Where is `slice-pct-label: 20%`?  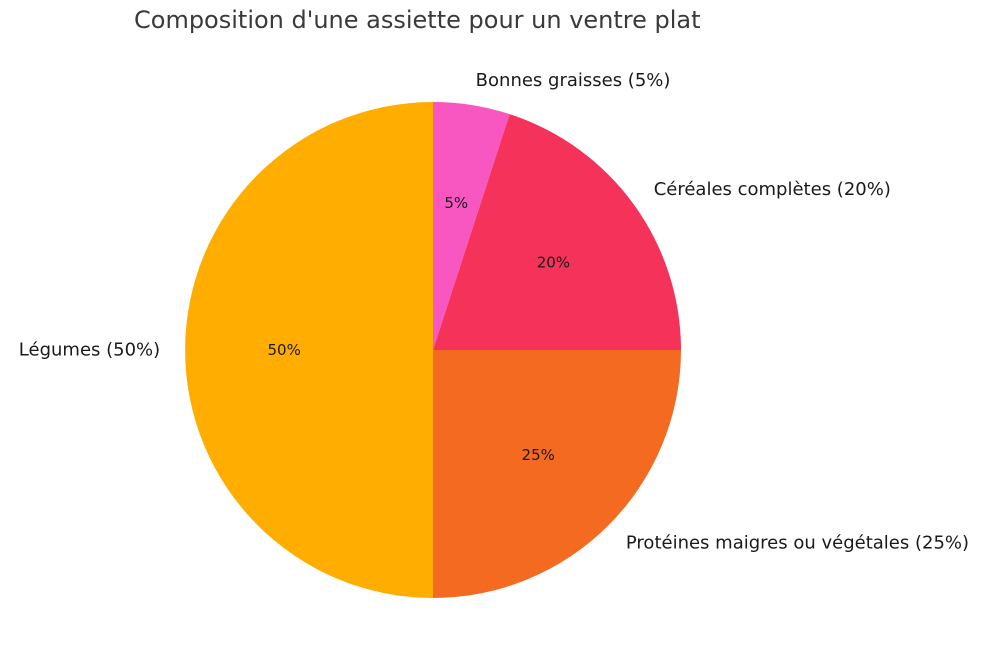 slice-pct-label: 20% is located at coordinates (553, 263).